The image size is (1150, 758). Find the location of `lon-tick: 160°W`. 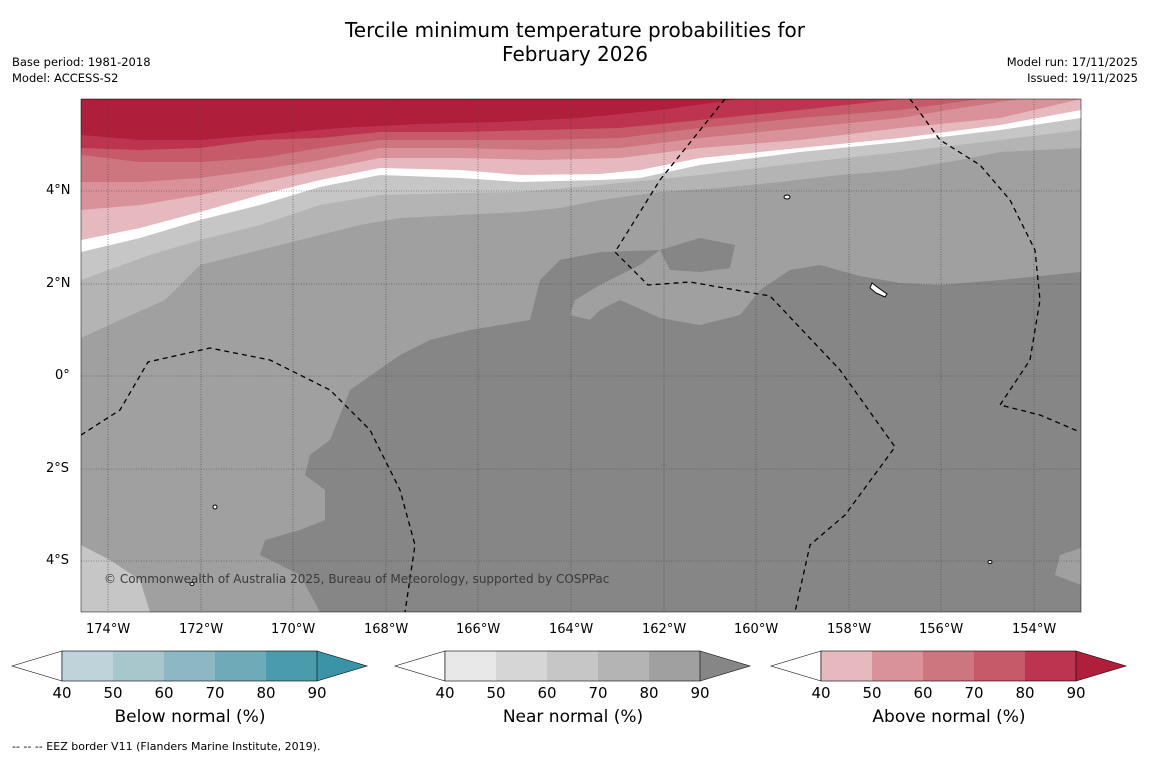

lon-tick: 160°W is located at coordinates (756, 629).